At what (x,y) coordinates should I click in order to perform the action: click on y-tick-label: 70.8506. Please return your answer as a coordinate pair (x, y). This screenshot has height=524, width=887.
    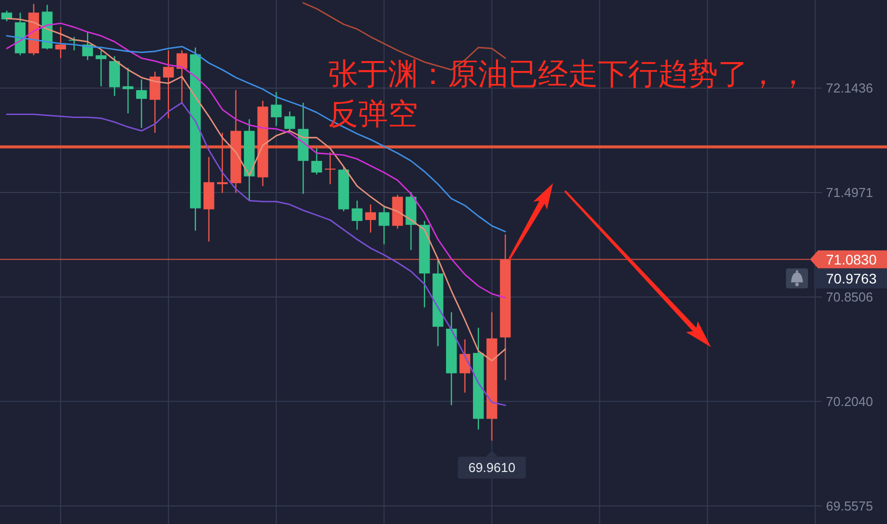
    Looking at the image, I should click on (849, 296).